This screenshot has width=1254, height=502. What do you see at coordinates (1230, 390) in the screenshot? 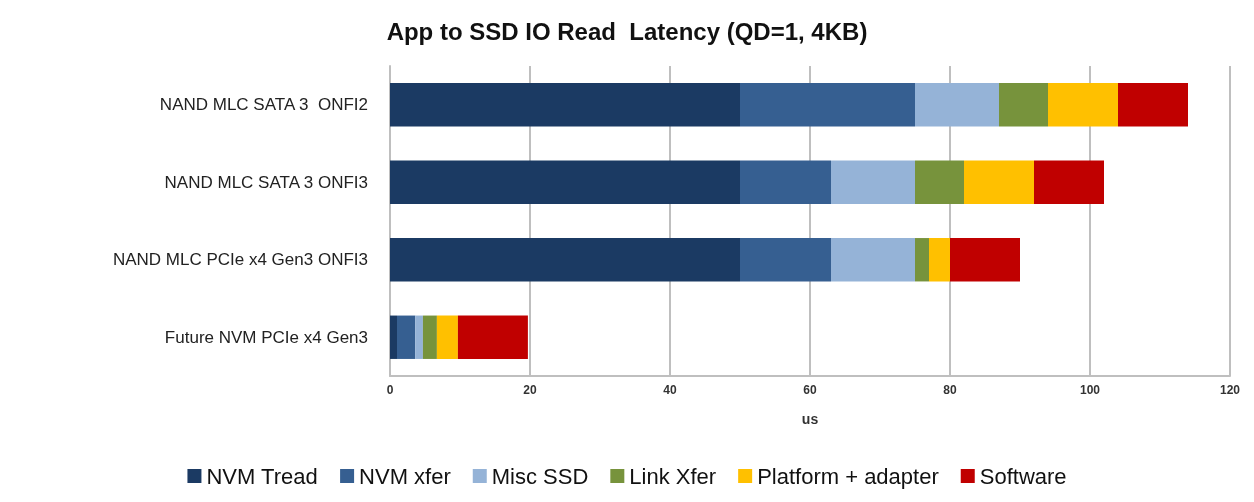
I see `x-tick-label: 120` at bounding box center [1230, 390].